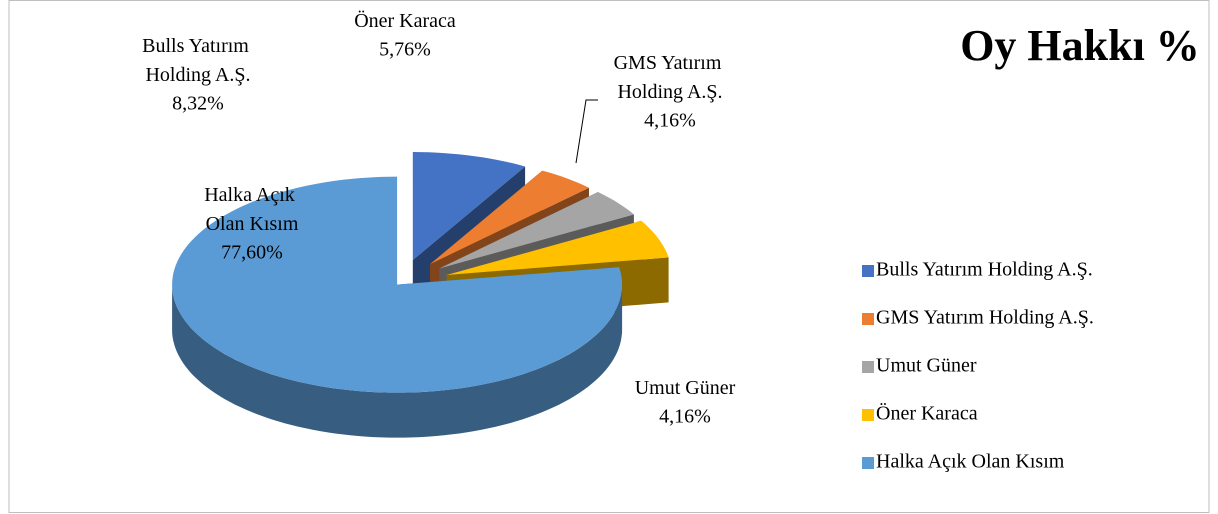 This screenshot has height=514, width=1218. What do you see at coordinates (1080, 45) in the screenshot?
I see `chart-title: Oy Hakkı %` at bounding box center [1080, 45].